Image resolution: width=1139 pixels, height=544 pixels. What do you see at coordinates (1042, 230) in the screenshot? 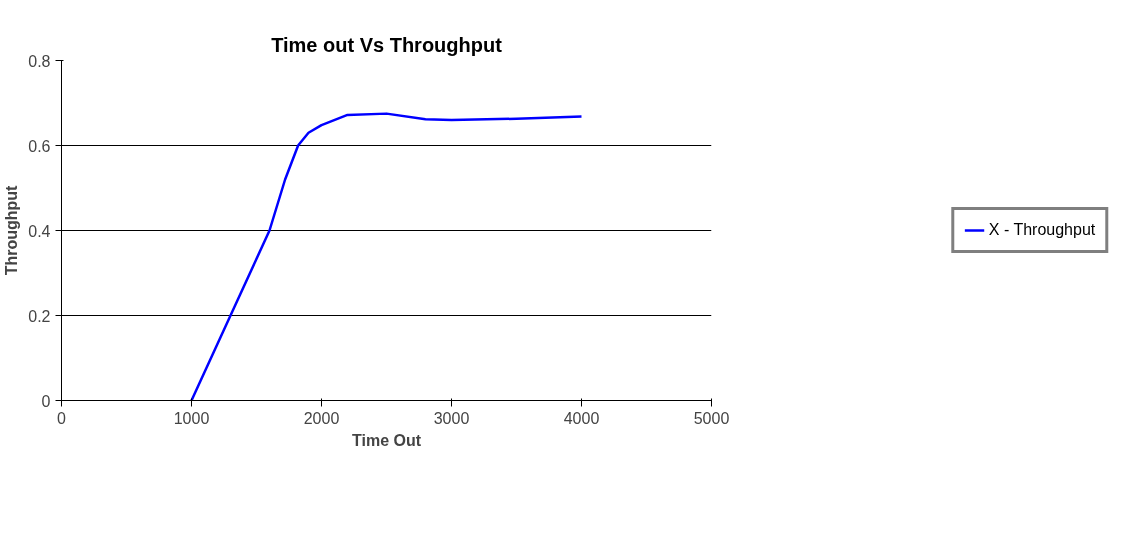
I see `legend-label: X - Throughput` at bounding box center [1042, 230].